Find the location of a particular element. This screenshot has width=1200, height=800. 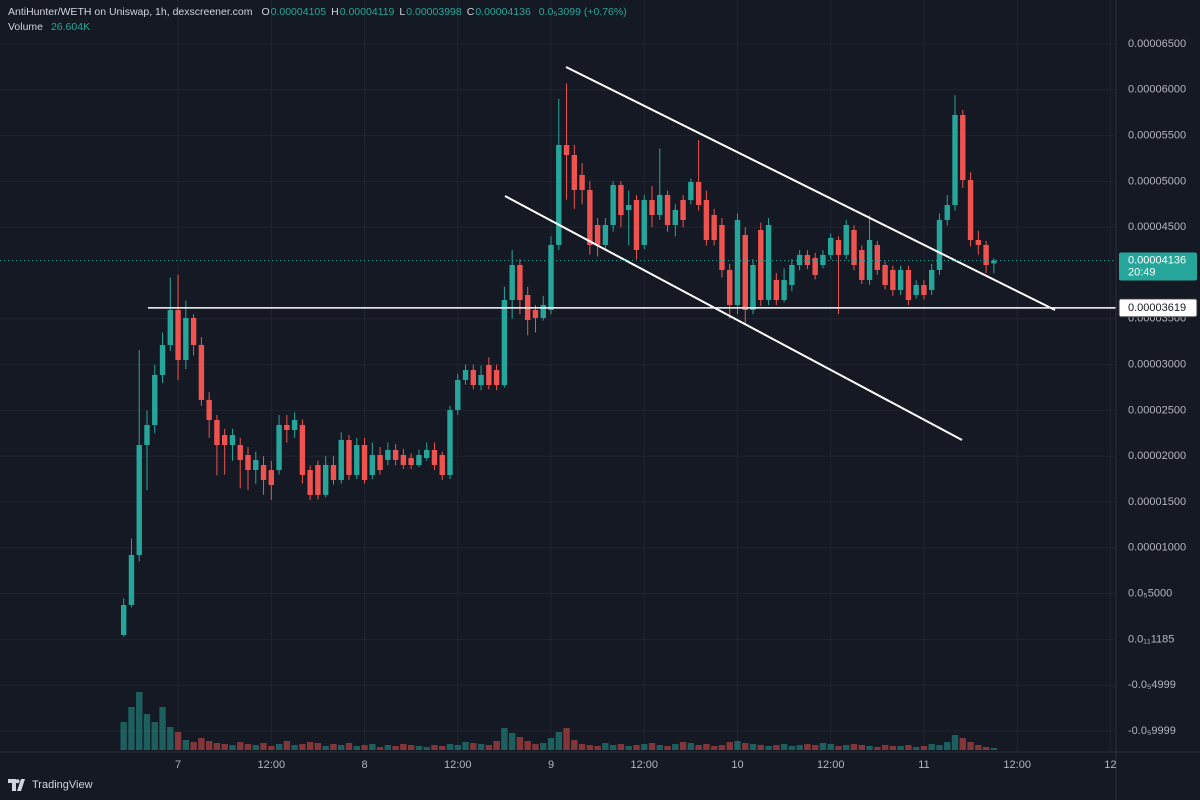

y-tick-label: 0.00005000 is located at coordinates (1157, 181).